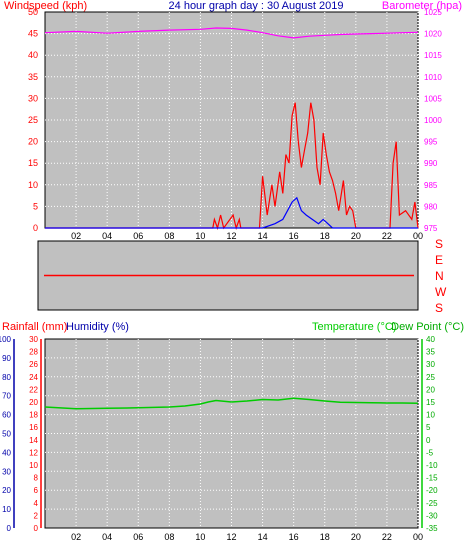  I want to click on climate-time-tick-label: 10, so click(200, 537).